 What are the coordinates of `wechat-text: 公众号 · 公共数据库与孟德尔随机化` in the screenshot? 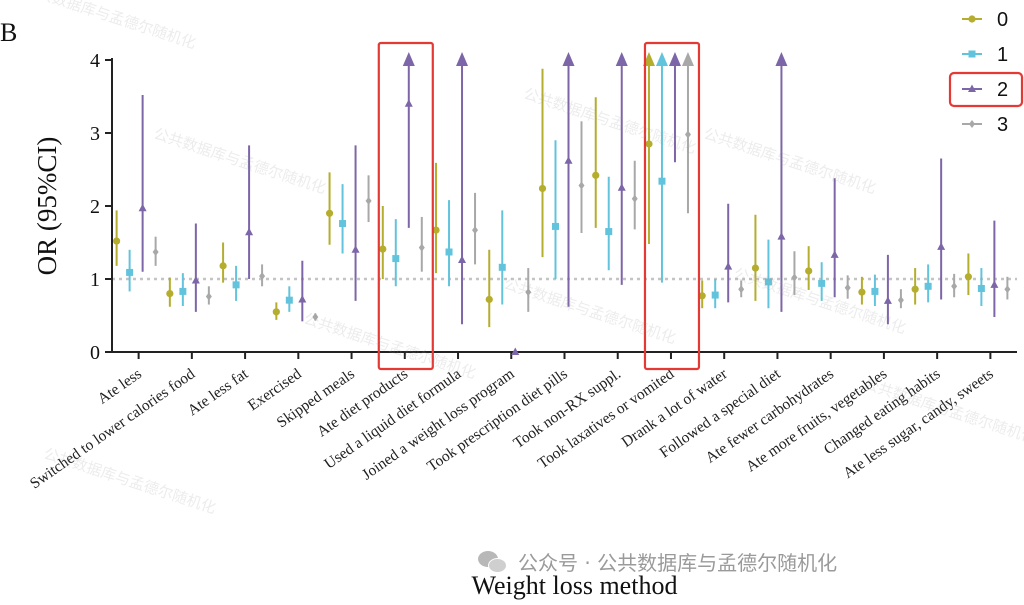 It's located at (678, 563).